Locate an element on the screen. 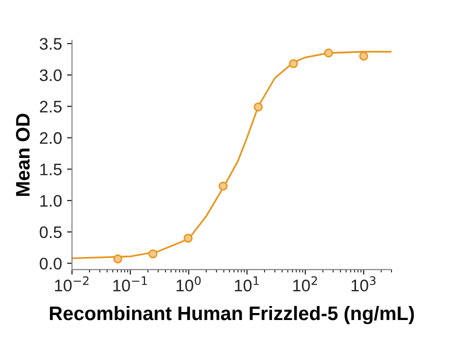 This screenshot has height=337, width=450. x-tick-label: 10$^{2}$ is located at coordinates (305, 284).